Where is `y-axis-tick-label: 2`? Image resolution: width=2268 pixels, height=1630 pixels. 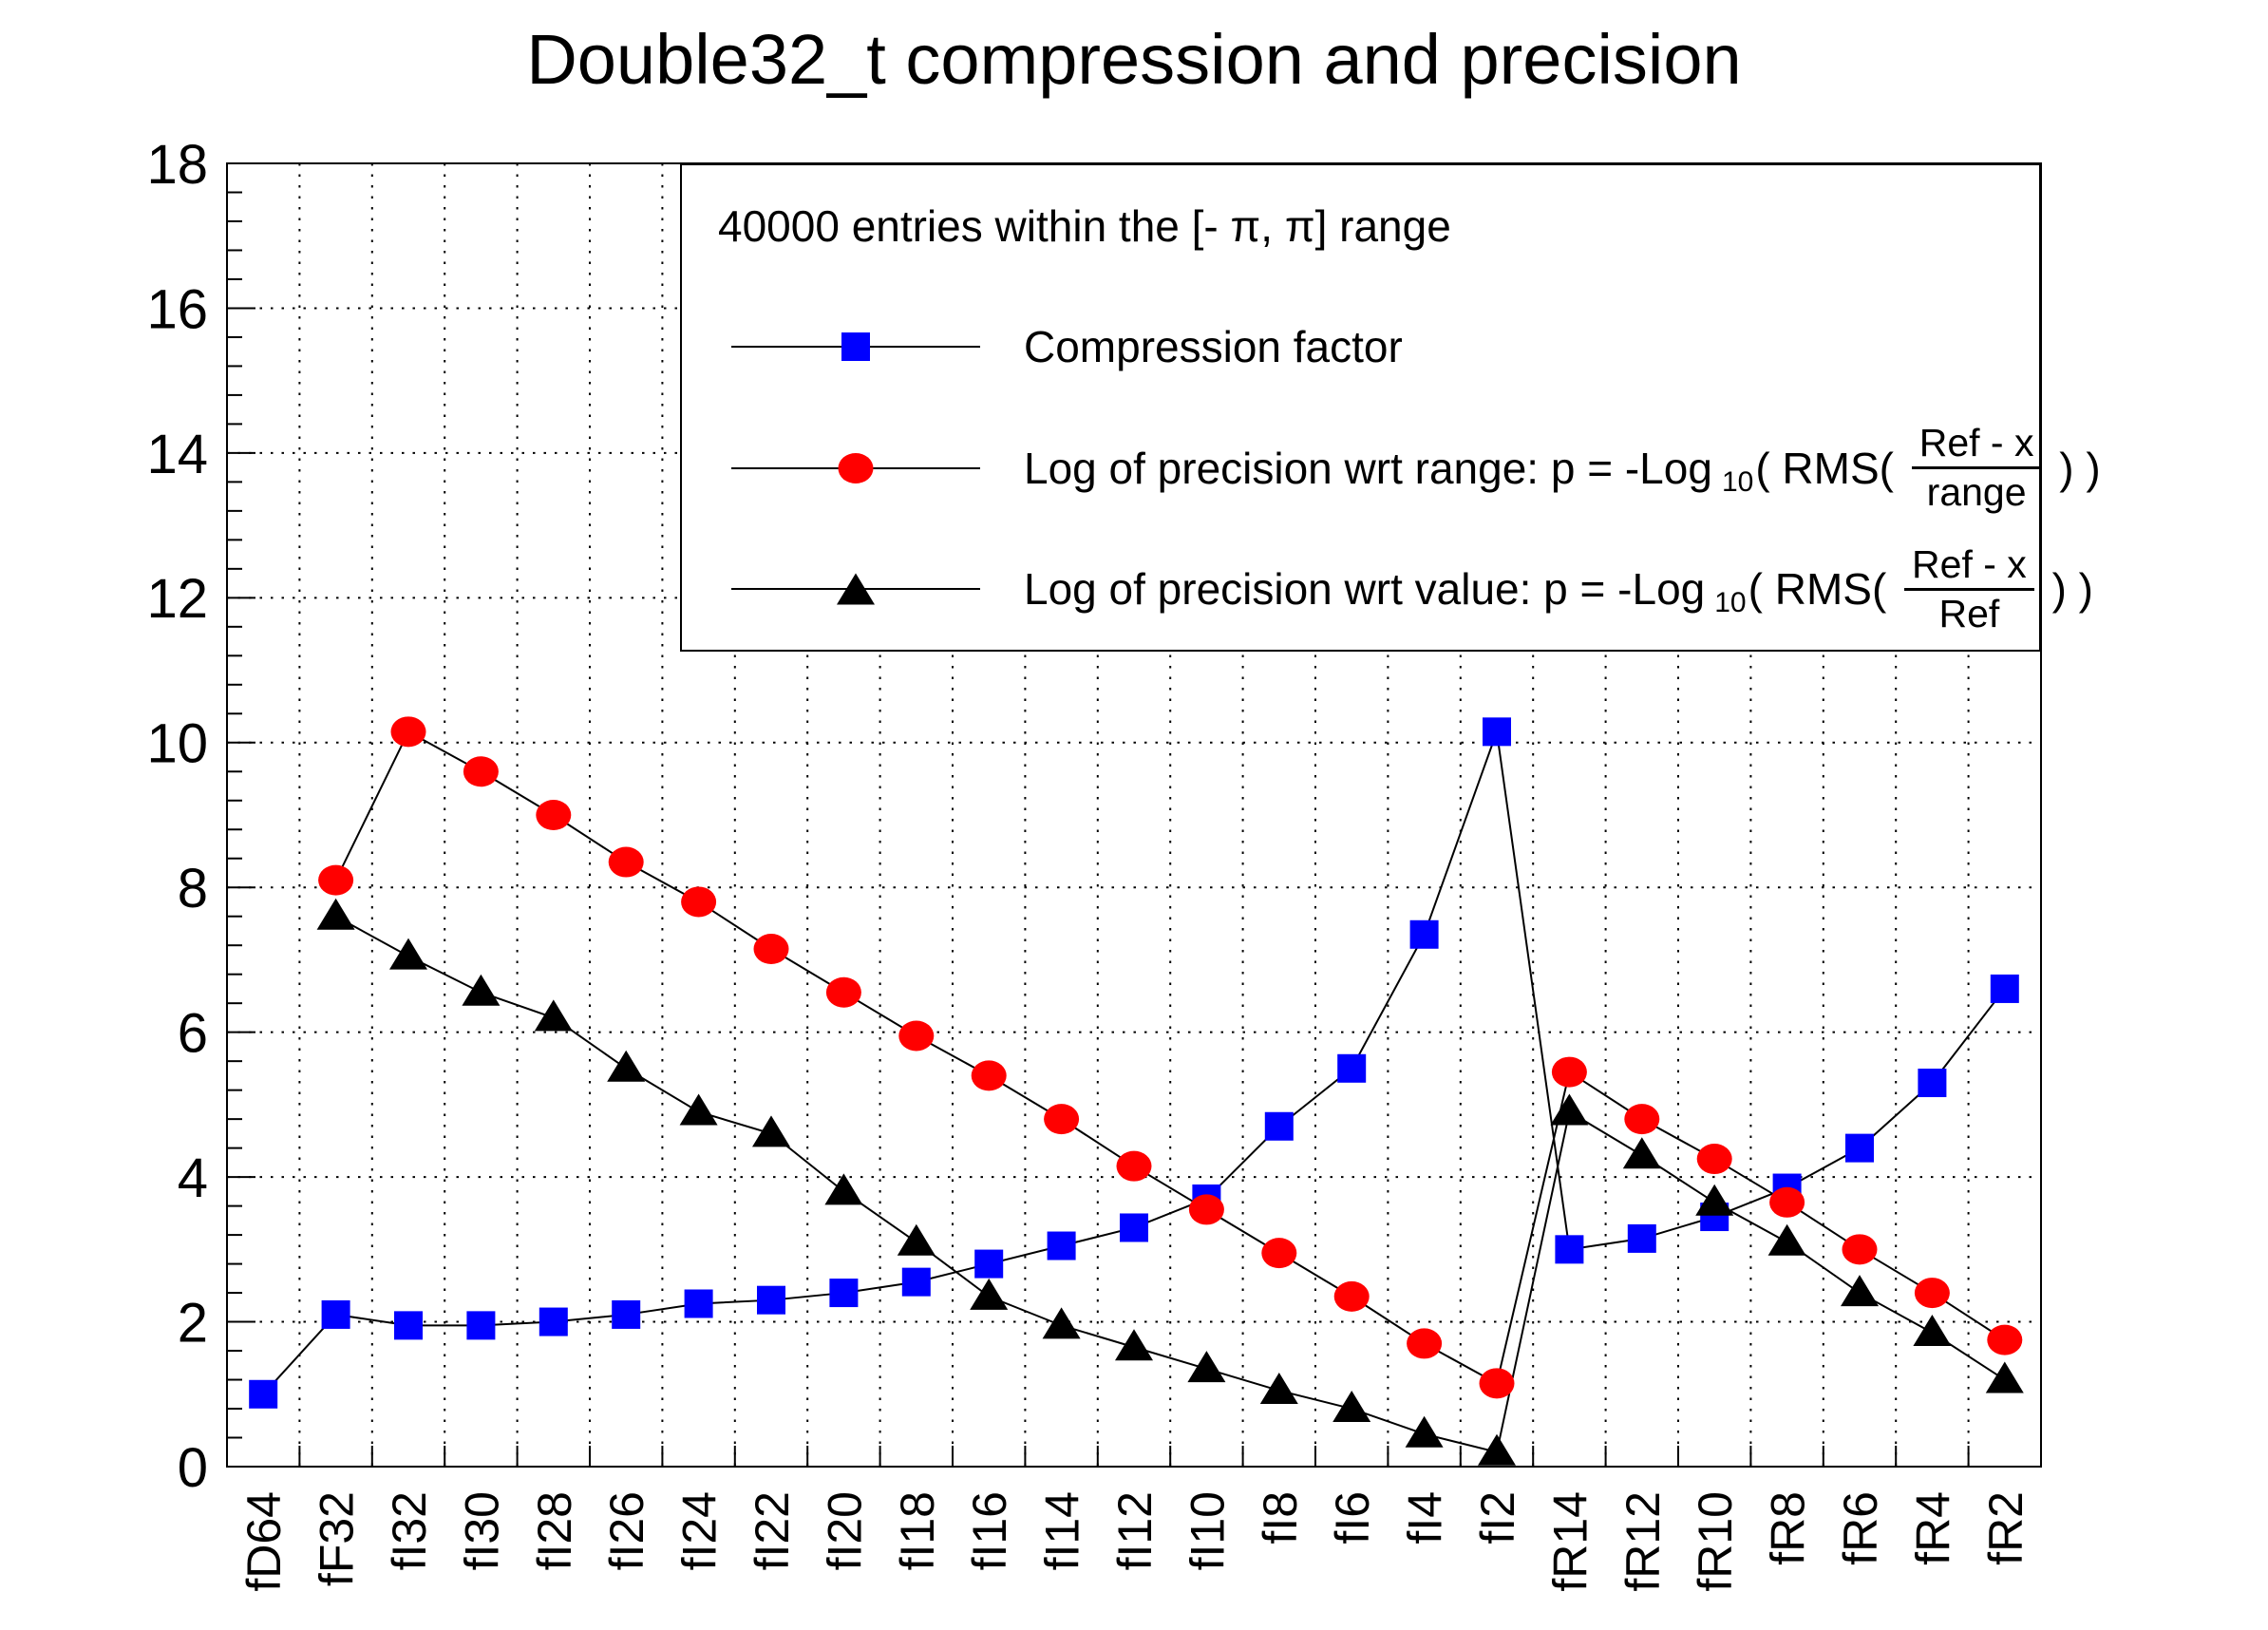
y-axis-tick-label: 2 is located at coordinates (193, 1323).